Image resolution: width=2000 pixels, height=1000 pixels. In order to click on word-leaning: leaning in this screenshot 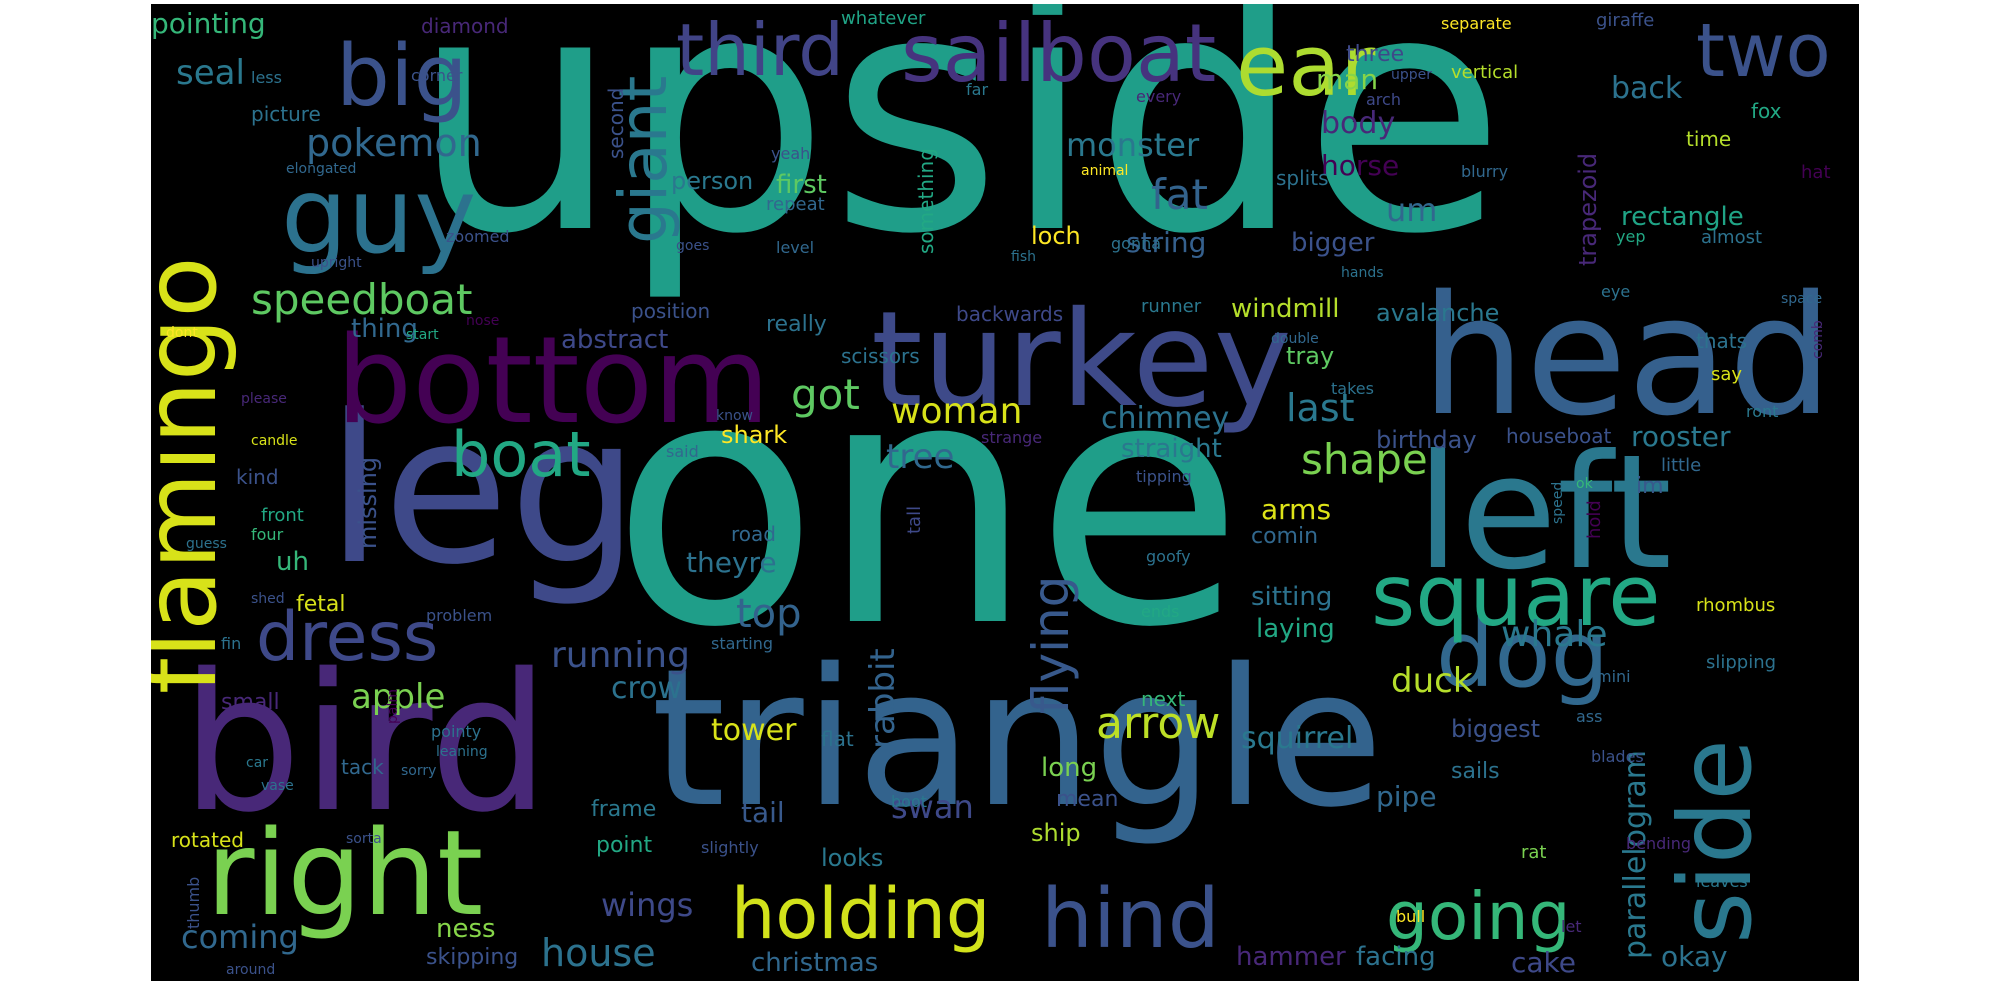, I will do `click(462, 752)`.